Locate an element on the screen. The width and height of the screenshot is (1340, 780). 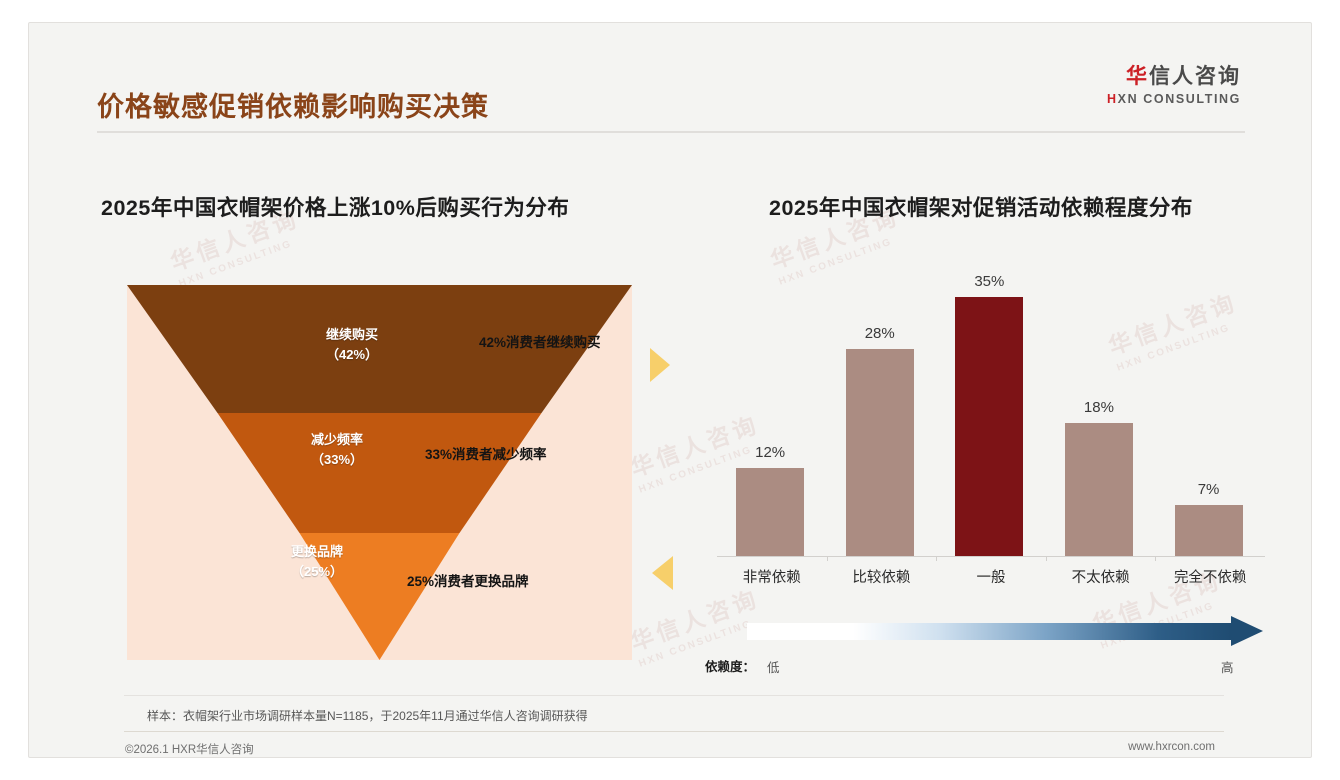
left-chart-title: 2025年中国衣帽架价格上涨10%后购买行为分布 is located at coordinates (335, 208).